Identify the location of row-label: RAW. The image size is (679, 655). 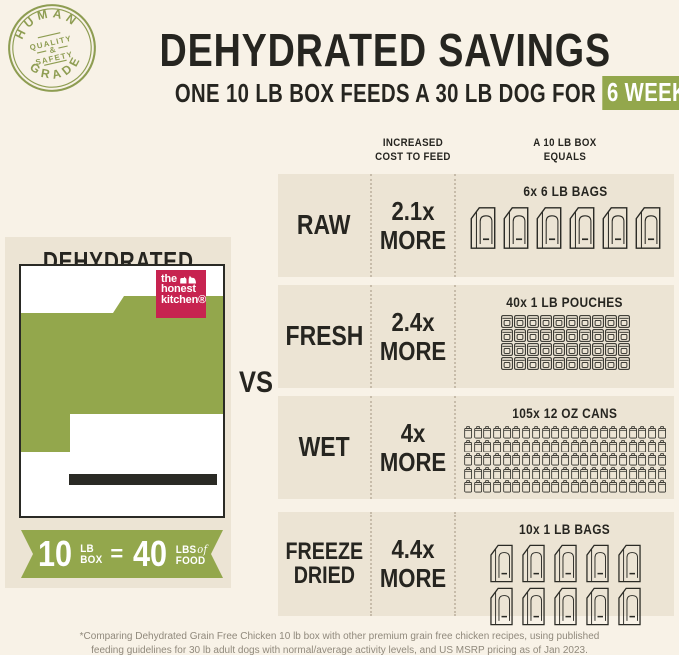
(324, 225).